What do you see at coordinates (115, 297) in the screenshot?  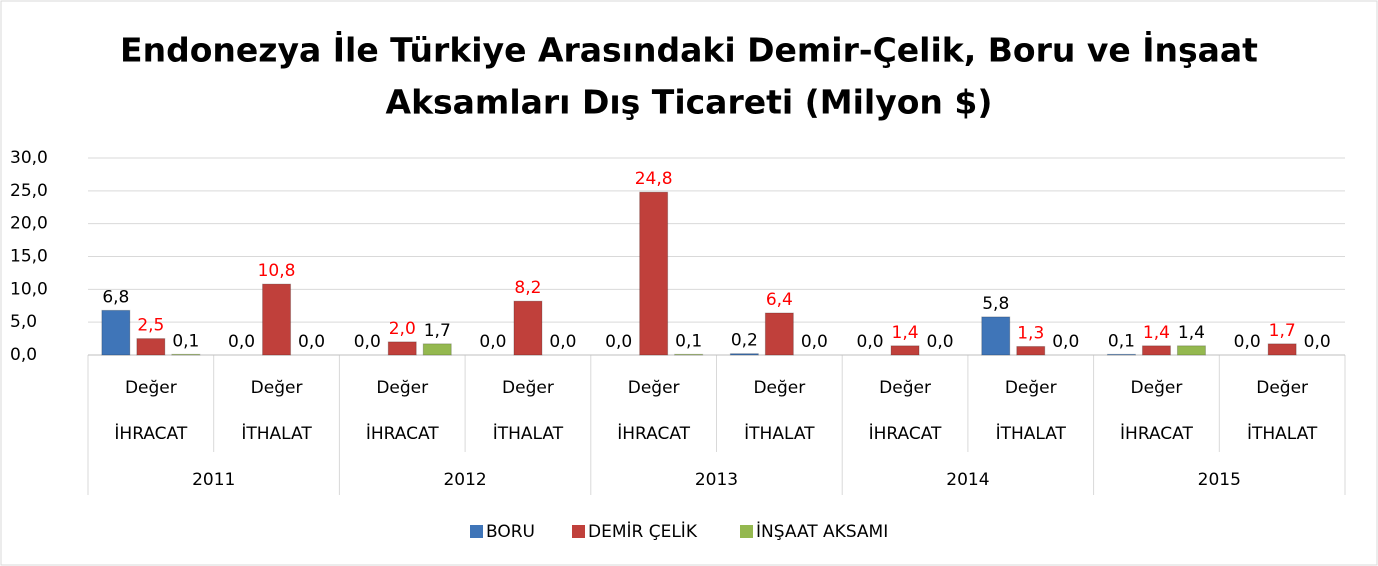 I see `value-label: 6,8` at bounding box center [115, 297].